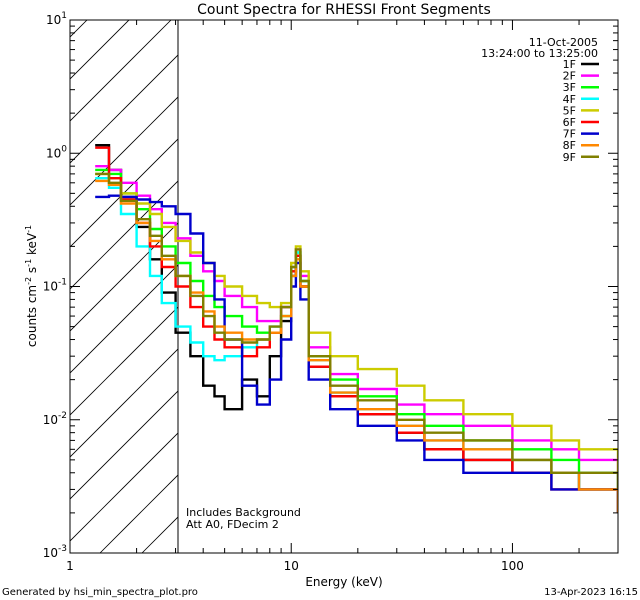  What do you see at coordinates (32, 316) in the screenshot?
I see `y-label-main: counts cm` at bounding box center [32, 316].